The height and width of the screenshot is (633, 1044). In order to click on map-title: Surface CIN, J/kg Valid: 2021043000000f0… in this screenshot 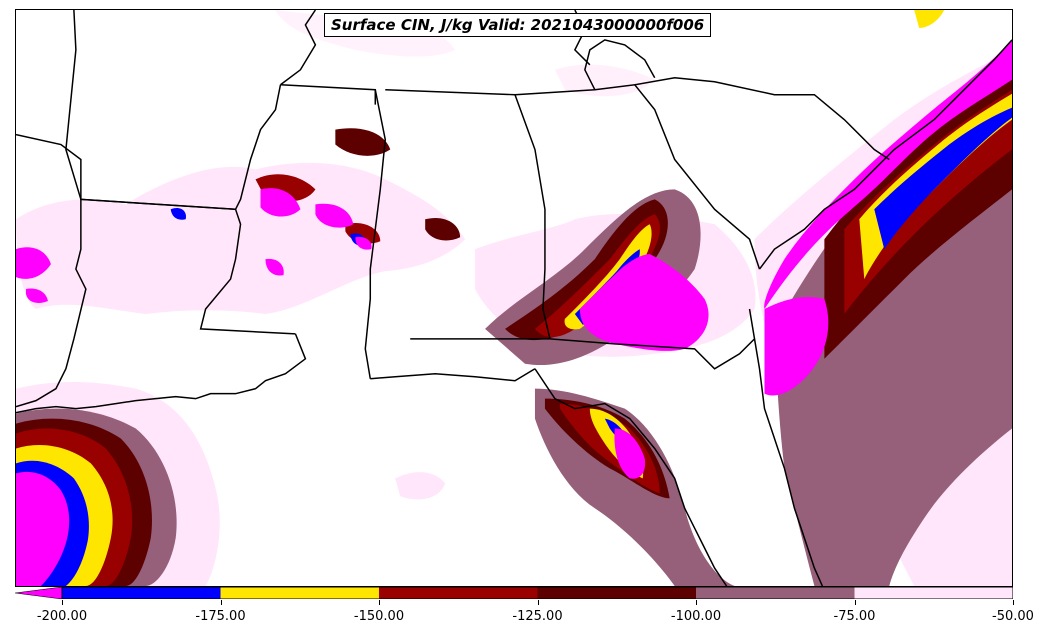, I will do `click(518, 25)`.